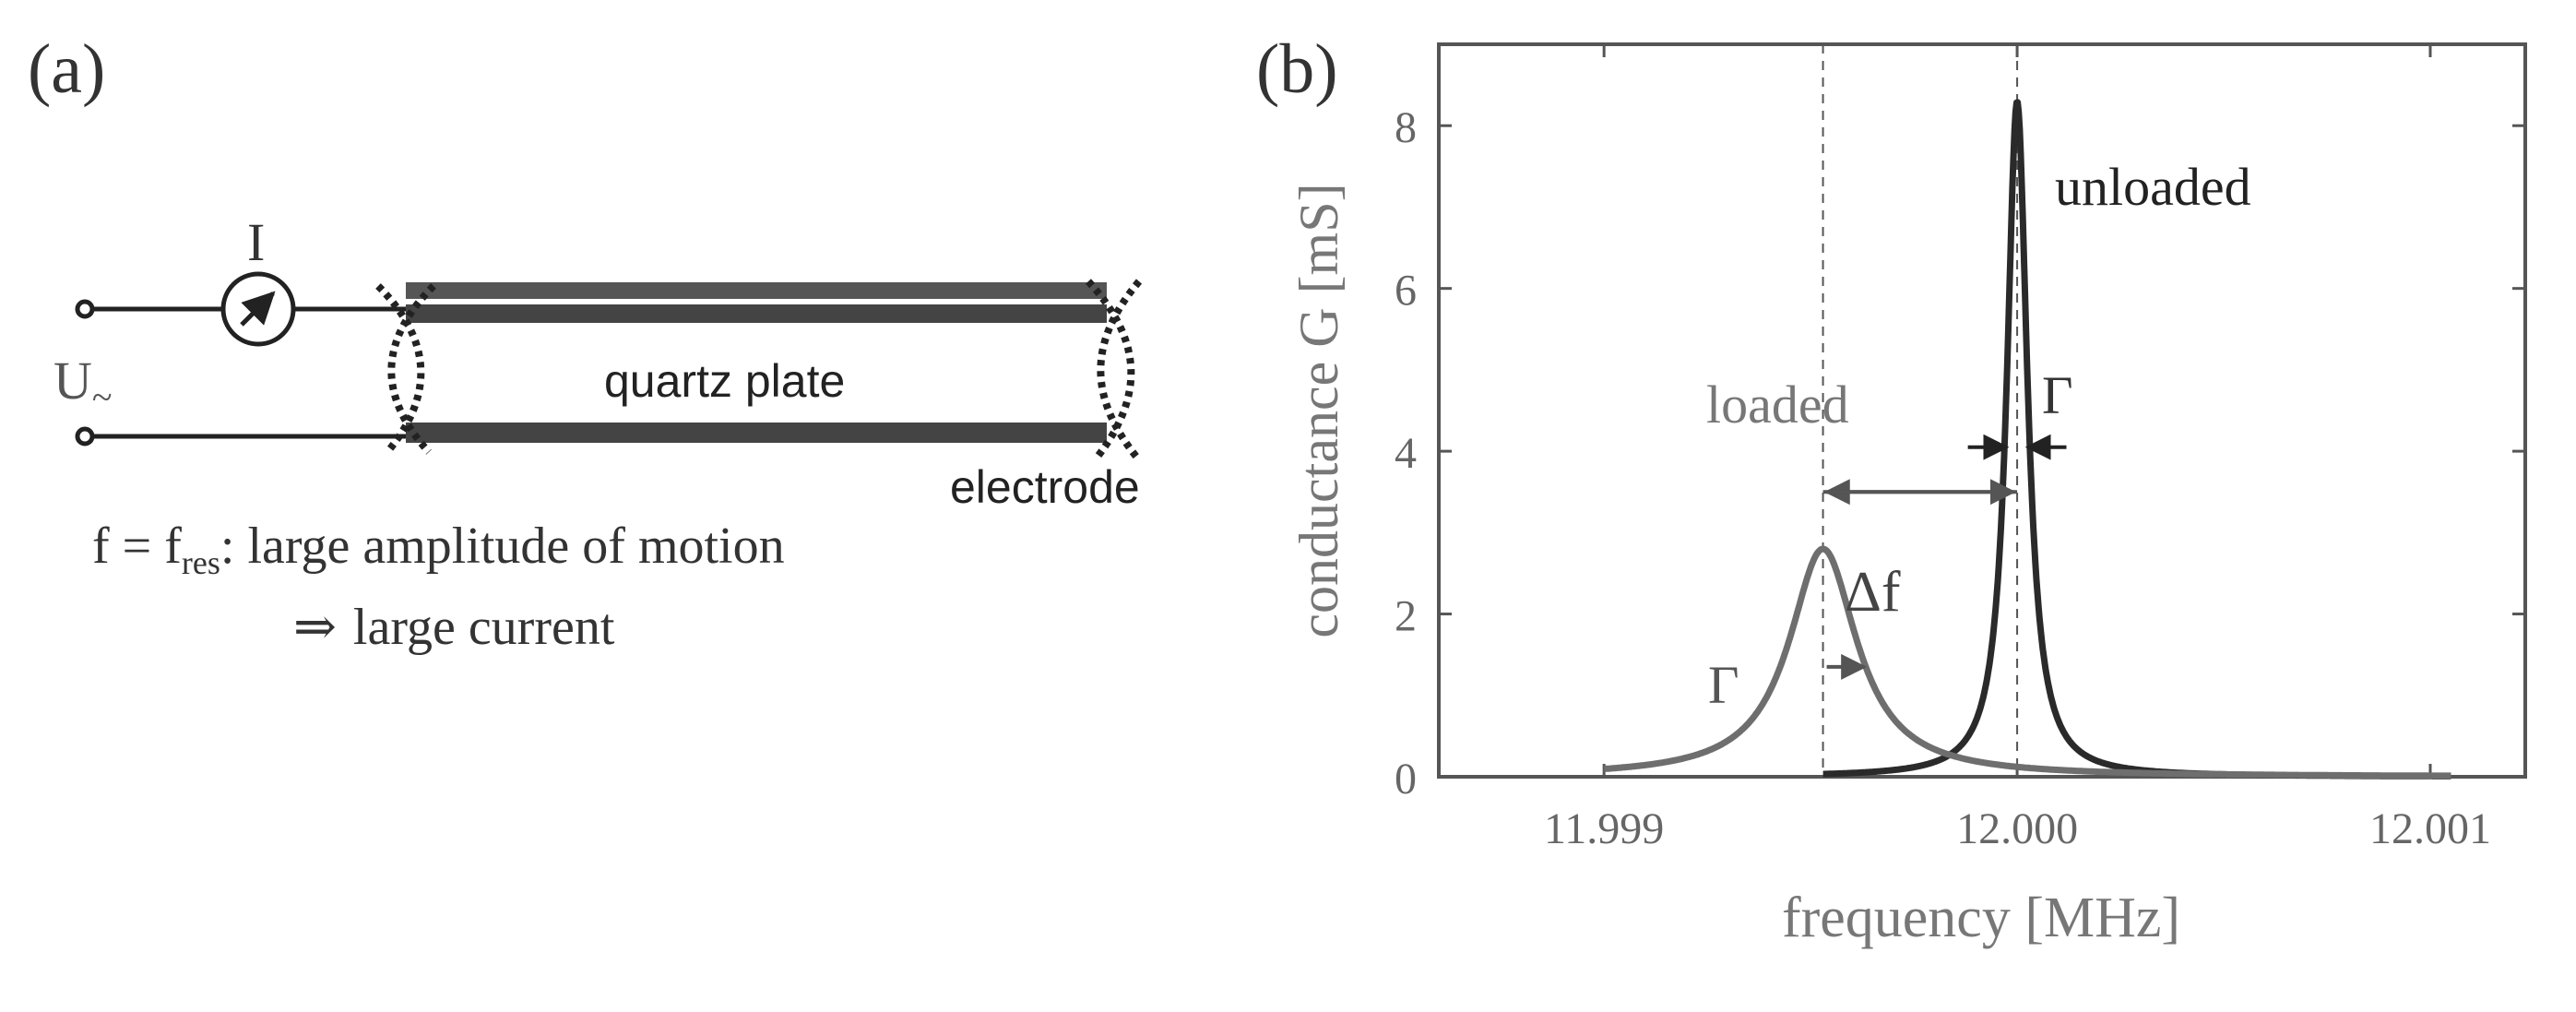 The width and height of the screenshot is (2576, 1012). Describe the element at coordinates (1406, 127) in the screenshot. I see `y-tick-label: 8` at that location.